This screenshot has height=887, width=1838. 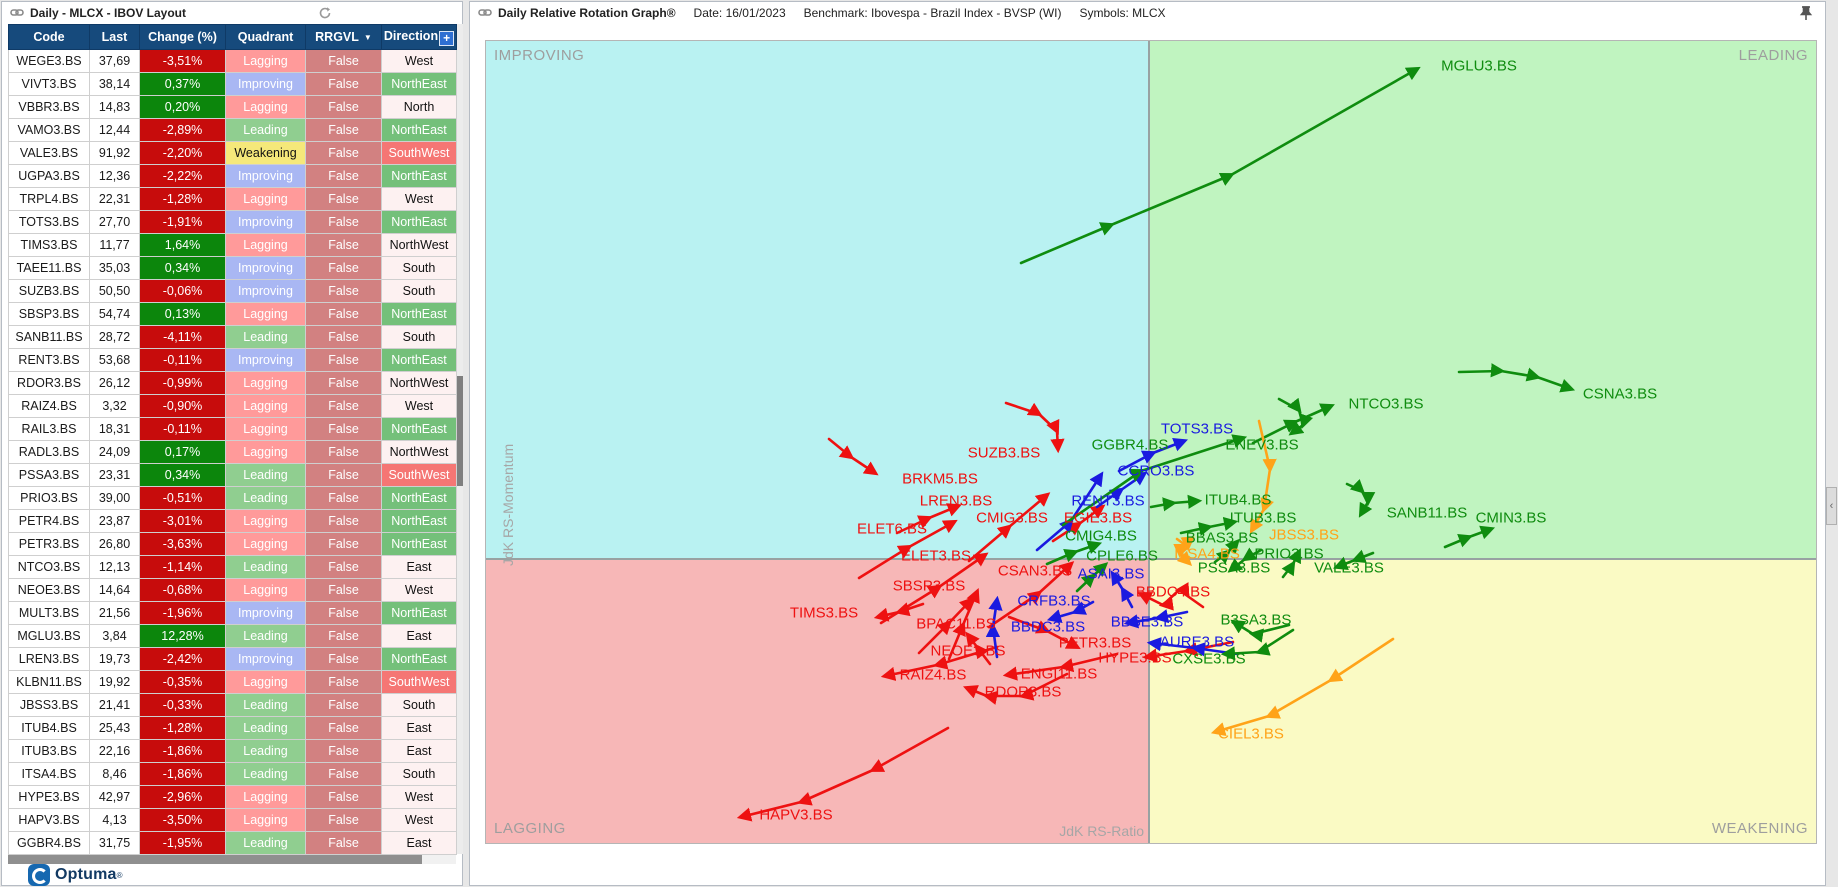 I want to click on symbol-label: PETR3.BS, so click(x=1095, y=643).